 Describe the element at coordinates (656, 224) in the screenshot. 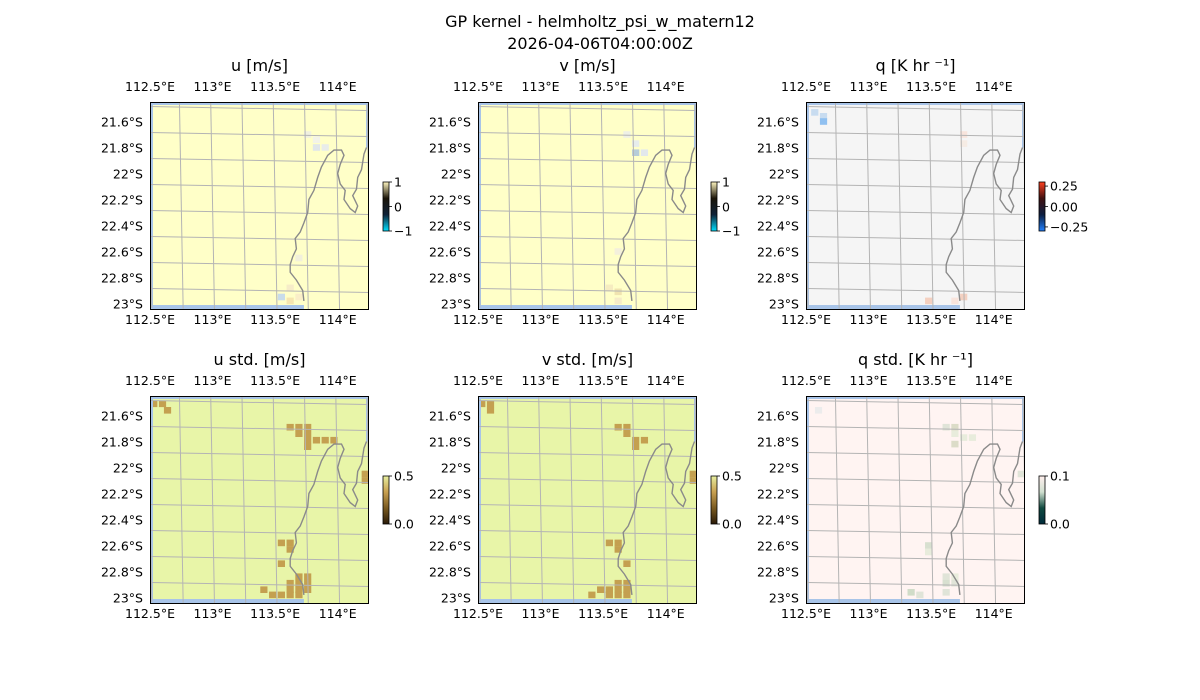

I see `coastline` at that location.